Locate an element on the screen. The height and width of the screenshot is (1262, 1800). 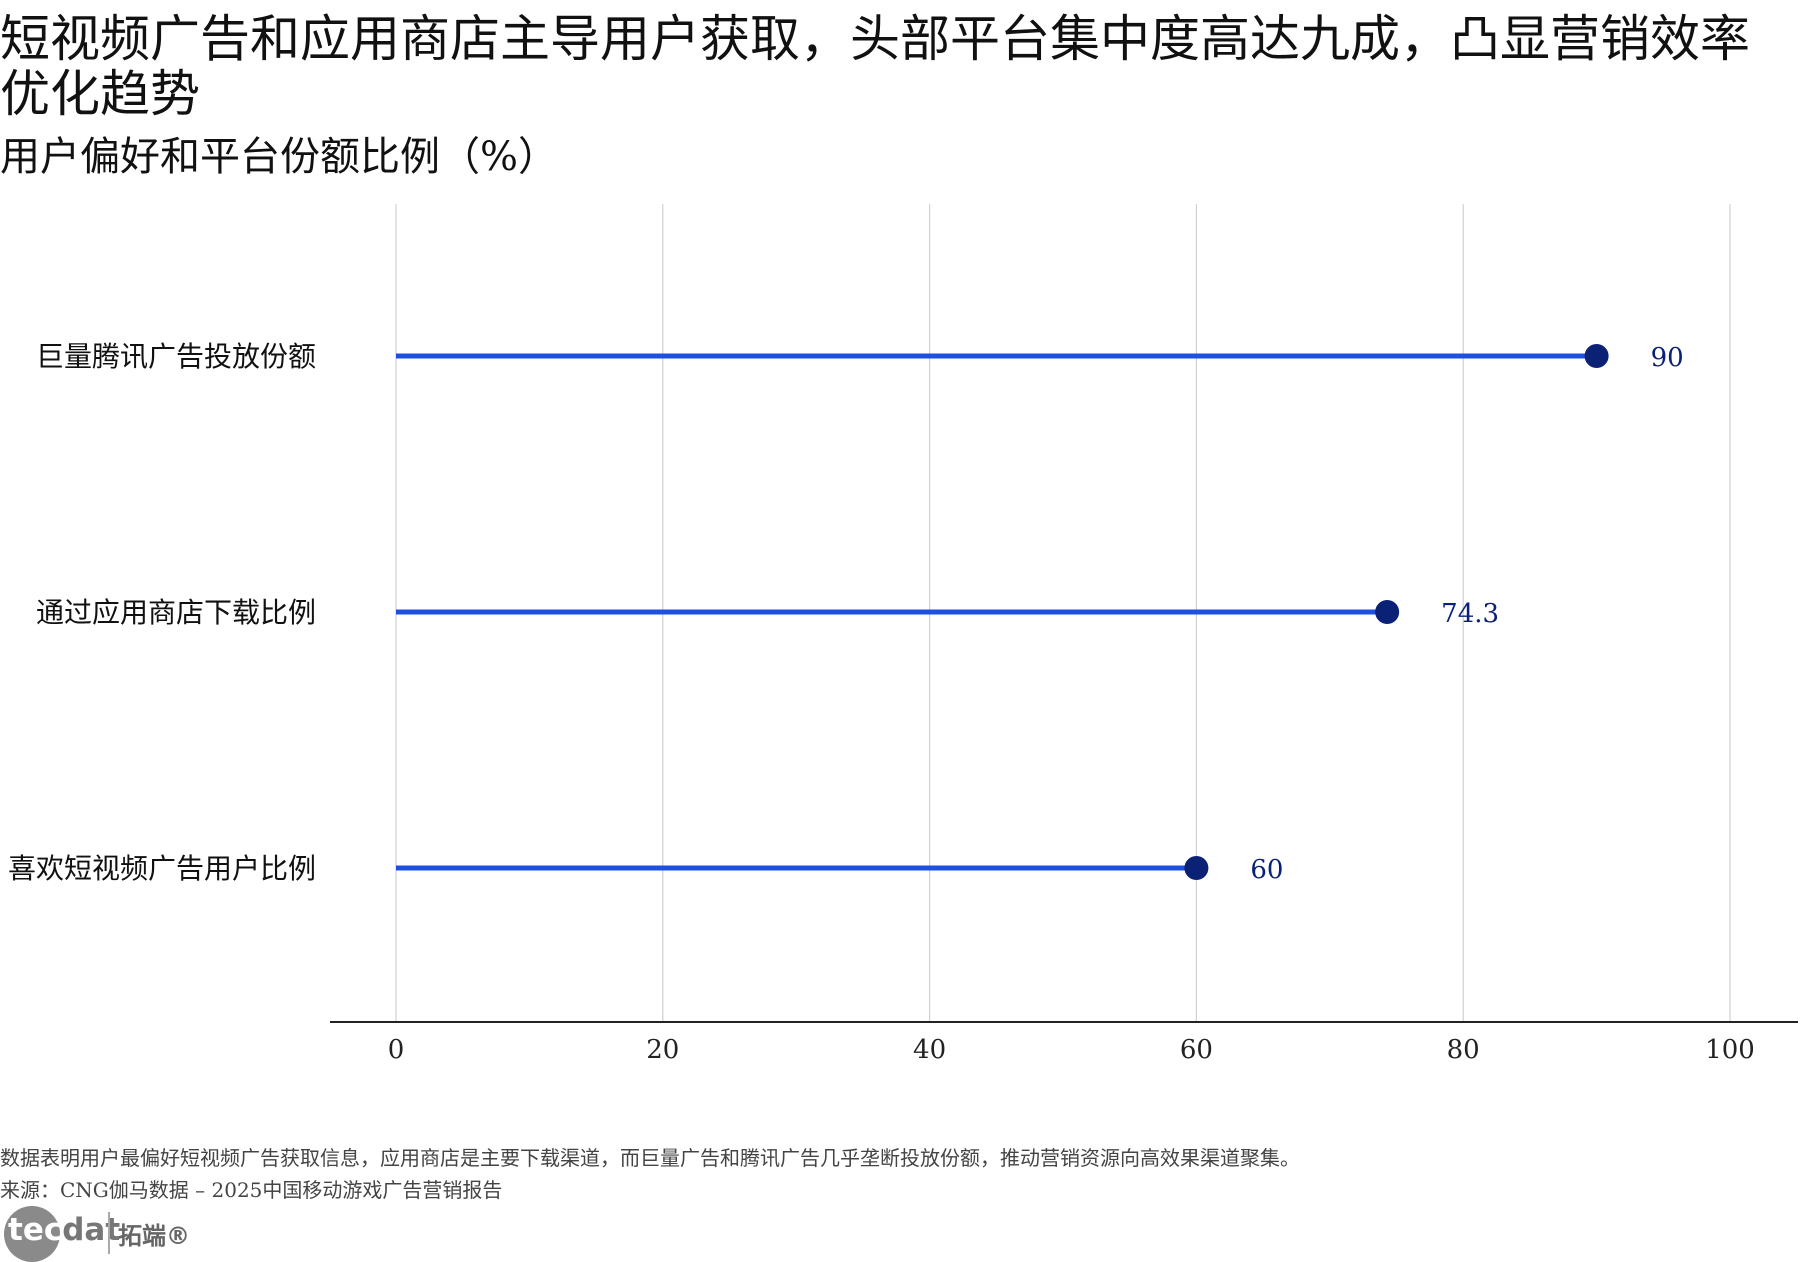
x-tick-label: 20 is located at coordinates (662, 1050).